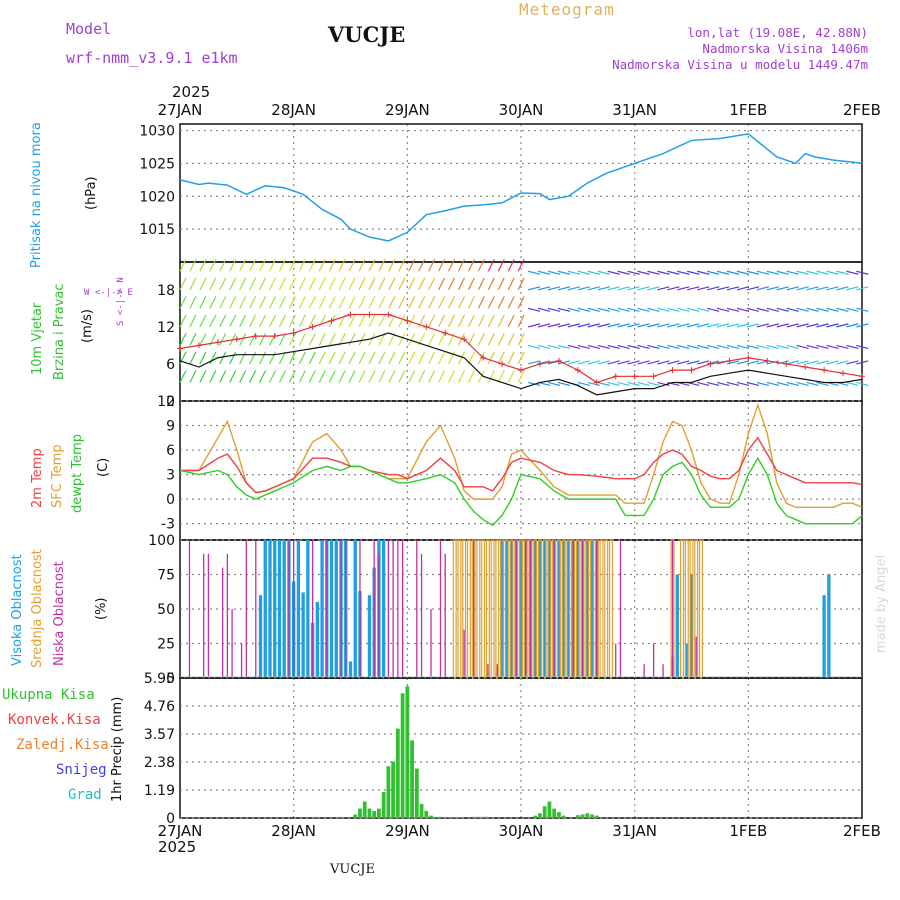  I want to click on cloud-tick-label: 100, so click(161, 541).